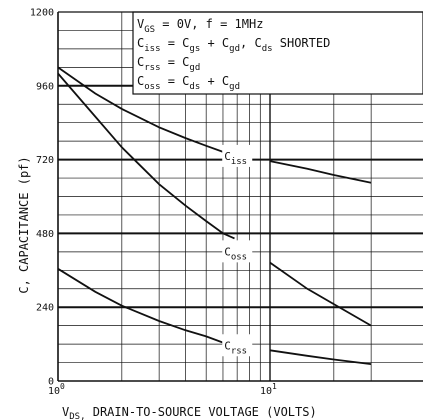 The width and height of the screenshot is (423, 420). I want to click on y-tick-label: 720, so click(45, 160).